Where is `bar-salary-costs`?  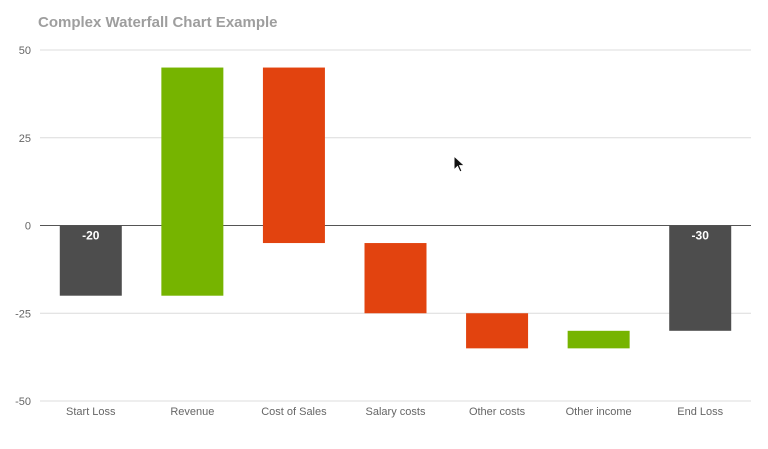
bar-salary-costs is located at coordinates (395, 278).